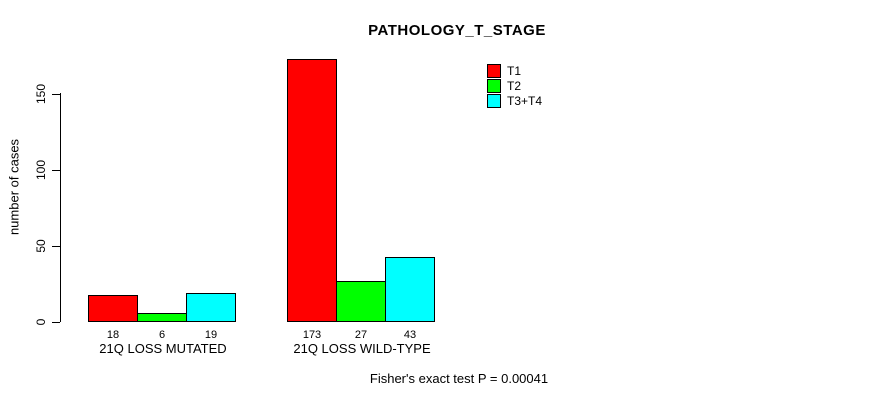 The height and width of the screenshot is (400, 890). What do you see at coordinates (113, 335) in the screenshot?
I see `bar-value-label: 18` at bounding box center [113, 335].